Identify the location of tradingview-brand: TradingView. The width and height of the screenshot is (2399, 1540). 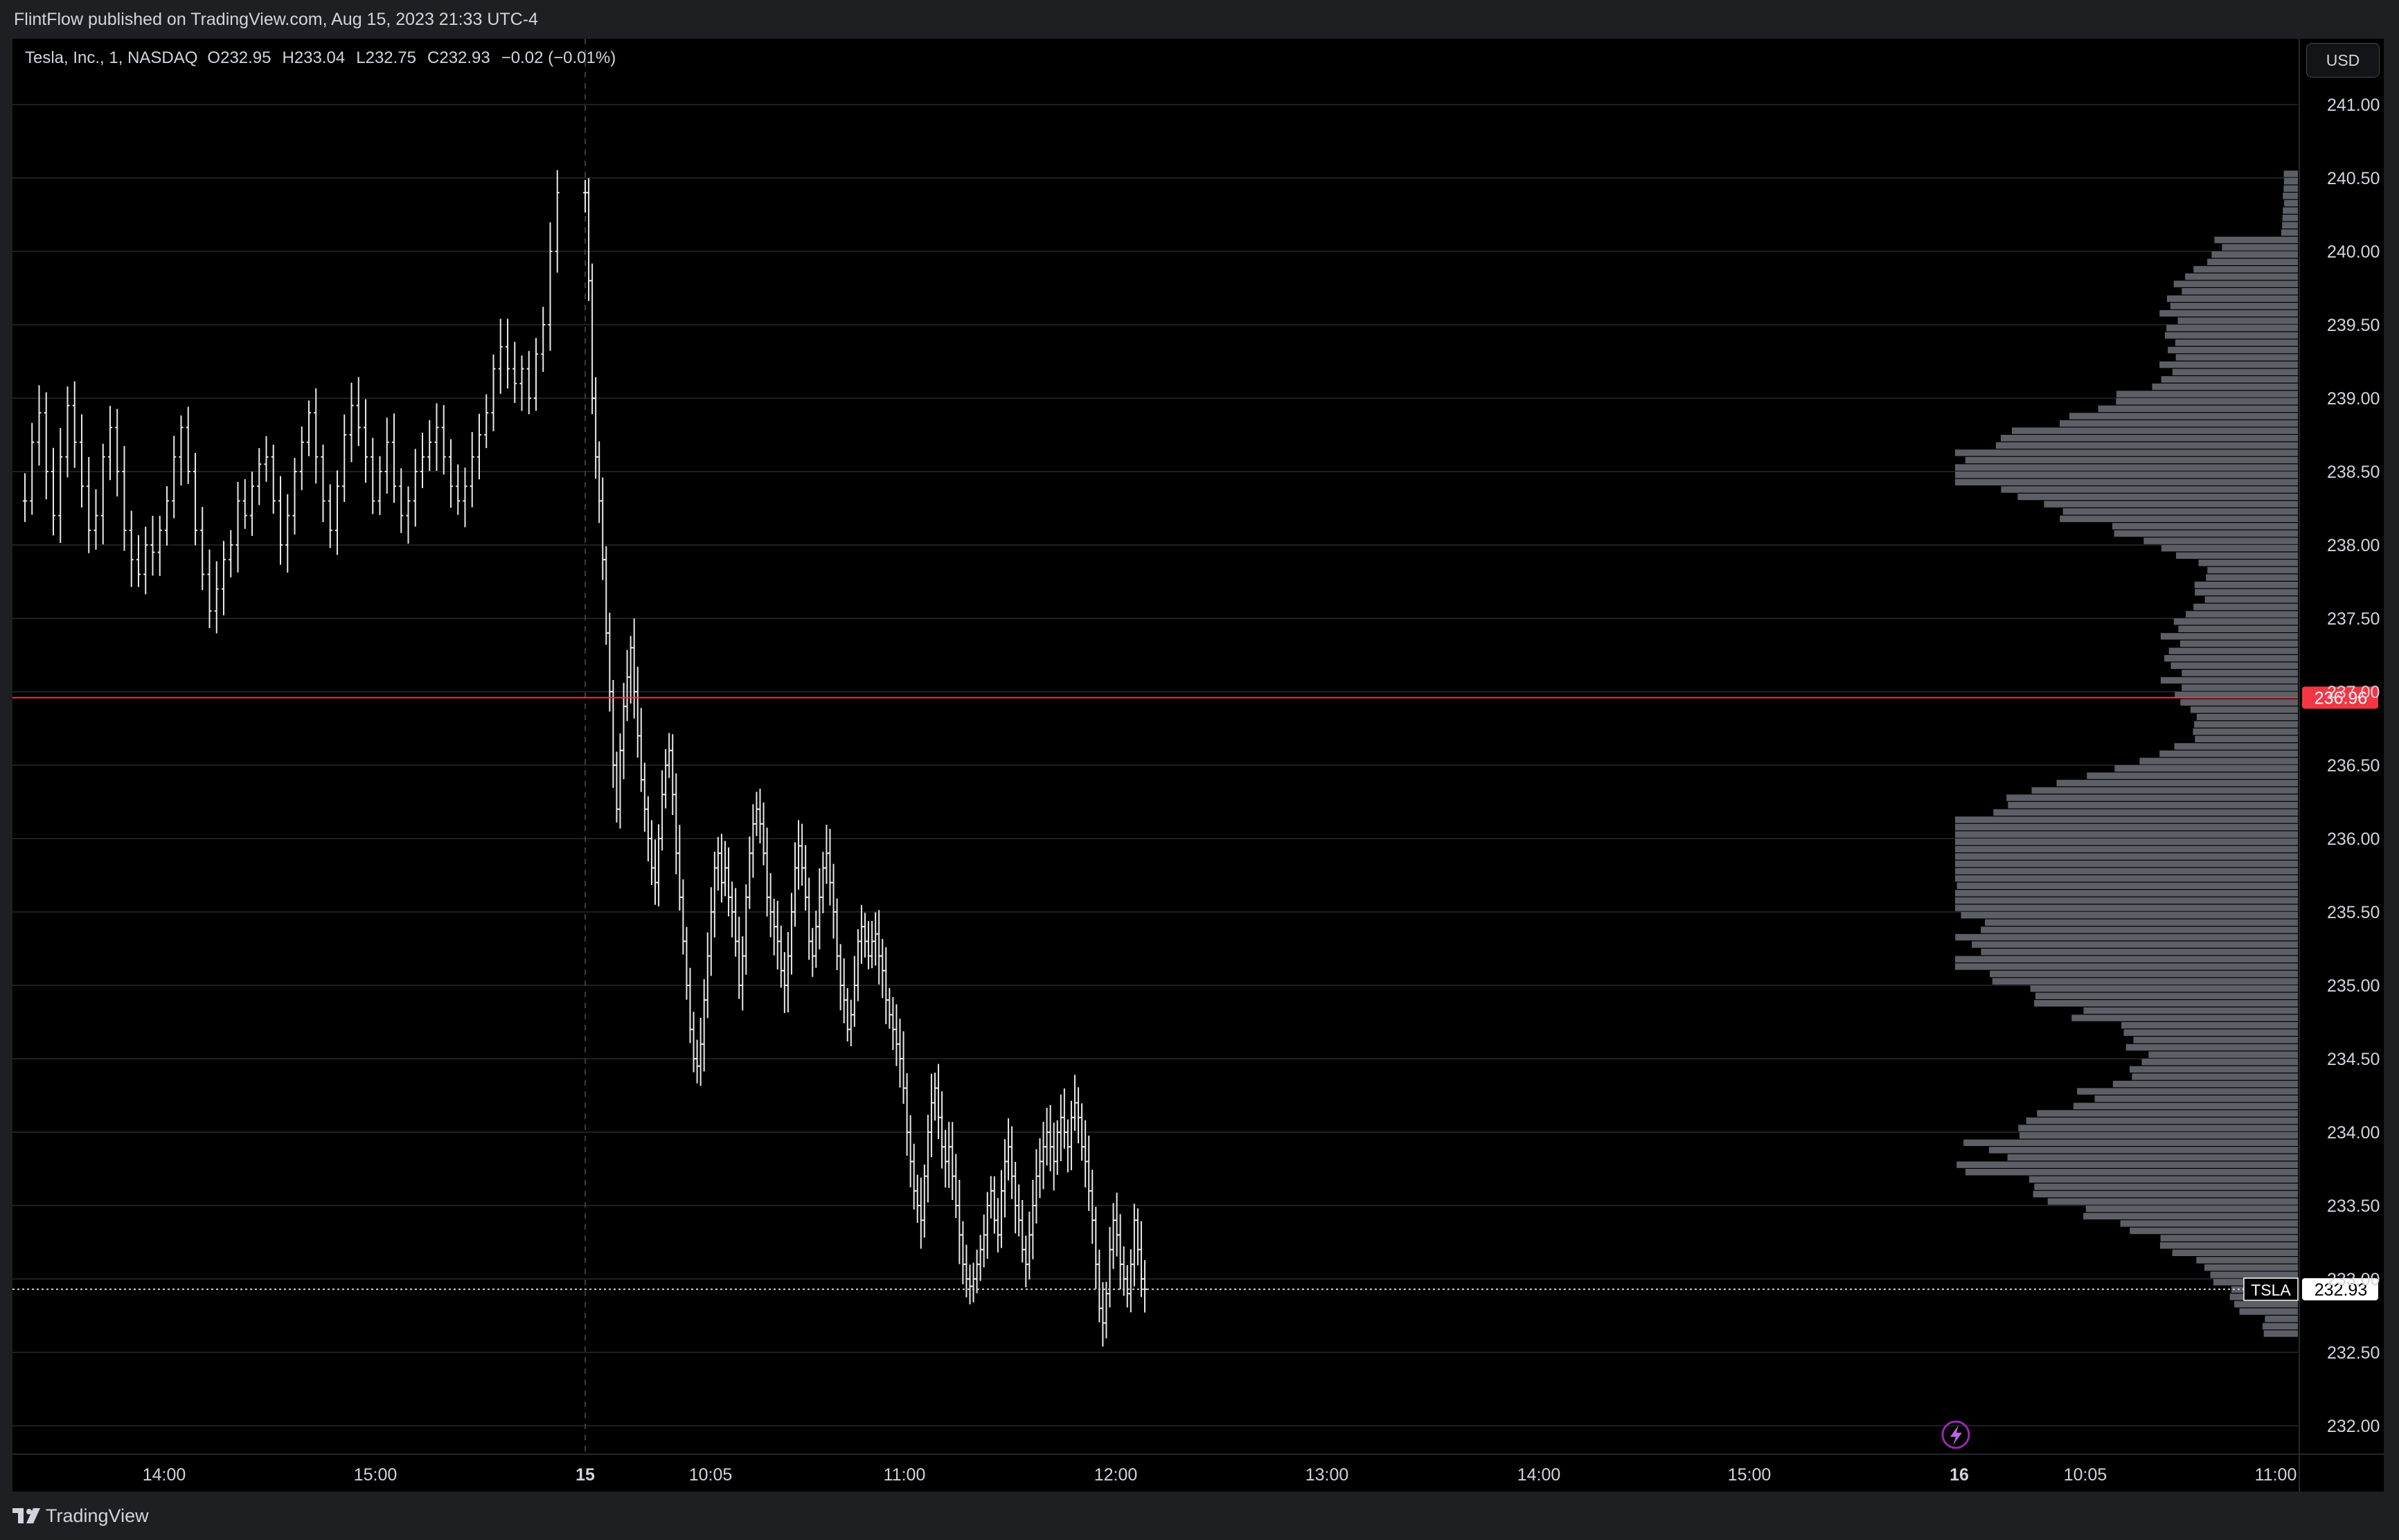
(98, 1515).